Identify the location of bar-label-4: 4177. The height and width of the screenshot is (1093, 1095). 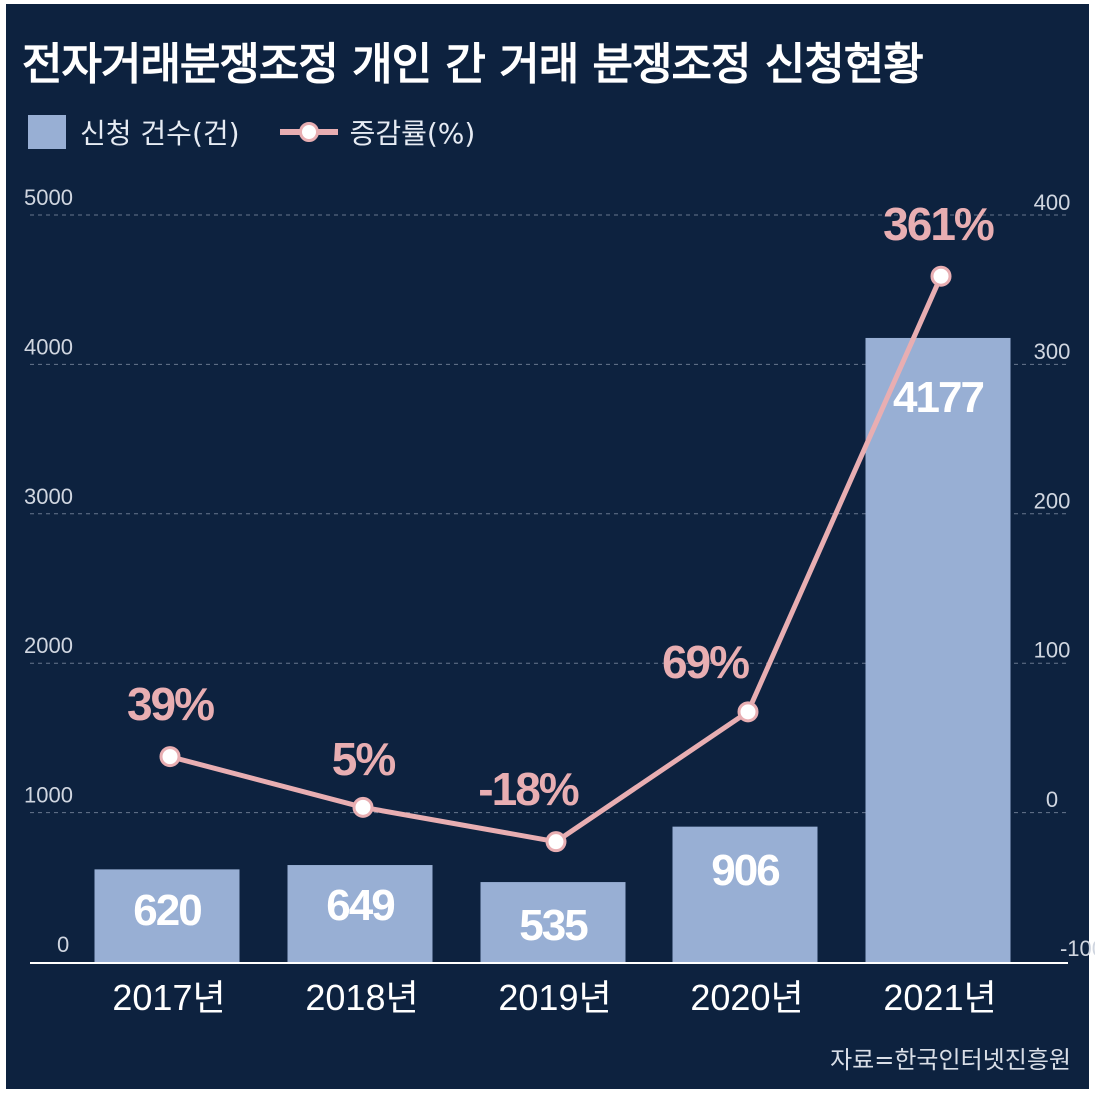
(938, 397).